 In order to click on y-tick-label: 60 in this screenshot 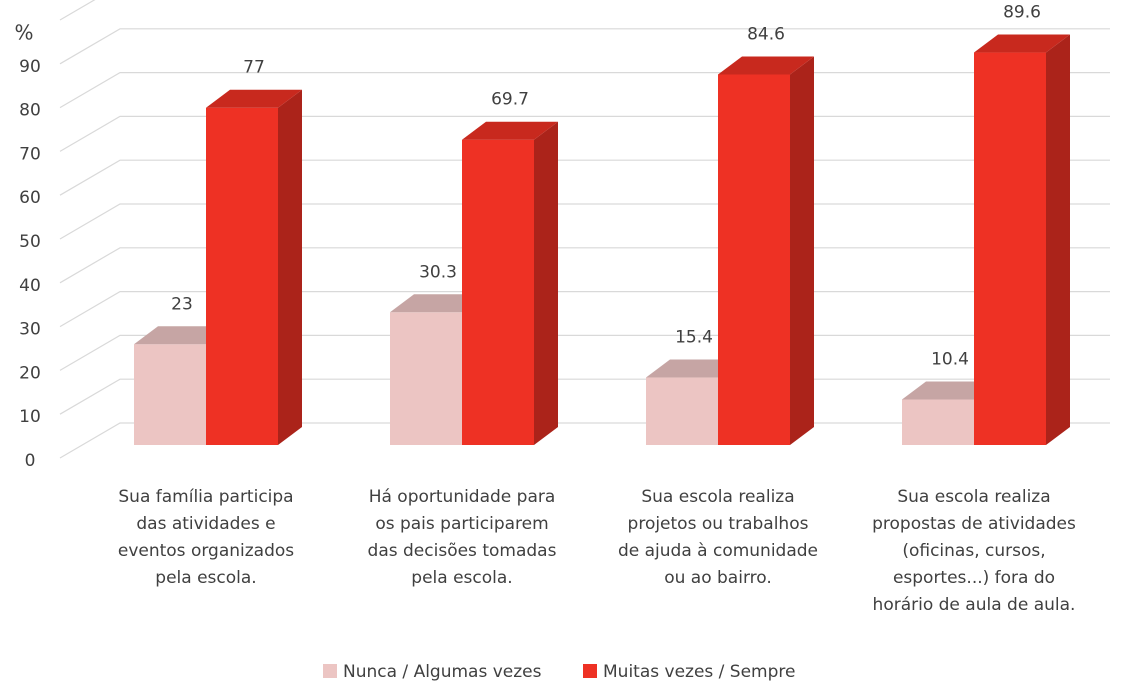, I will do `click(30, 198)`.